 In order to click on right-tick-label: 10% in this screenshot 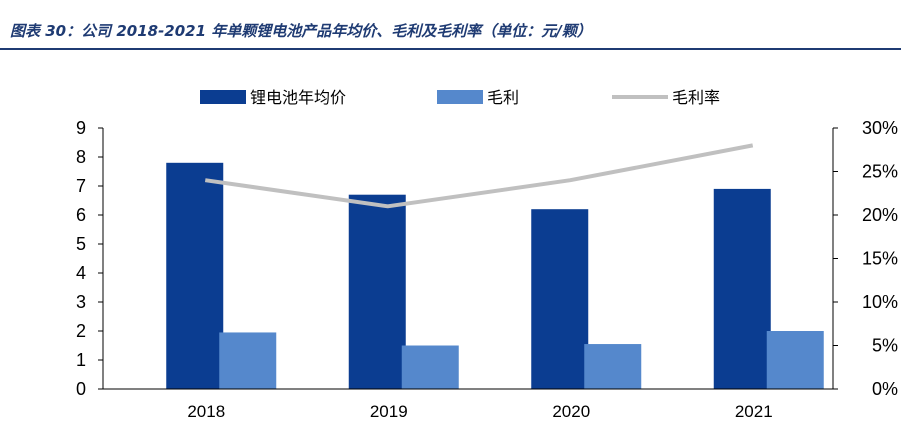, I will do `click(880, 302)`.